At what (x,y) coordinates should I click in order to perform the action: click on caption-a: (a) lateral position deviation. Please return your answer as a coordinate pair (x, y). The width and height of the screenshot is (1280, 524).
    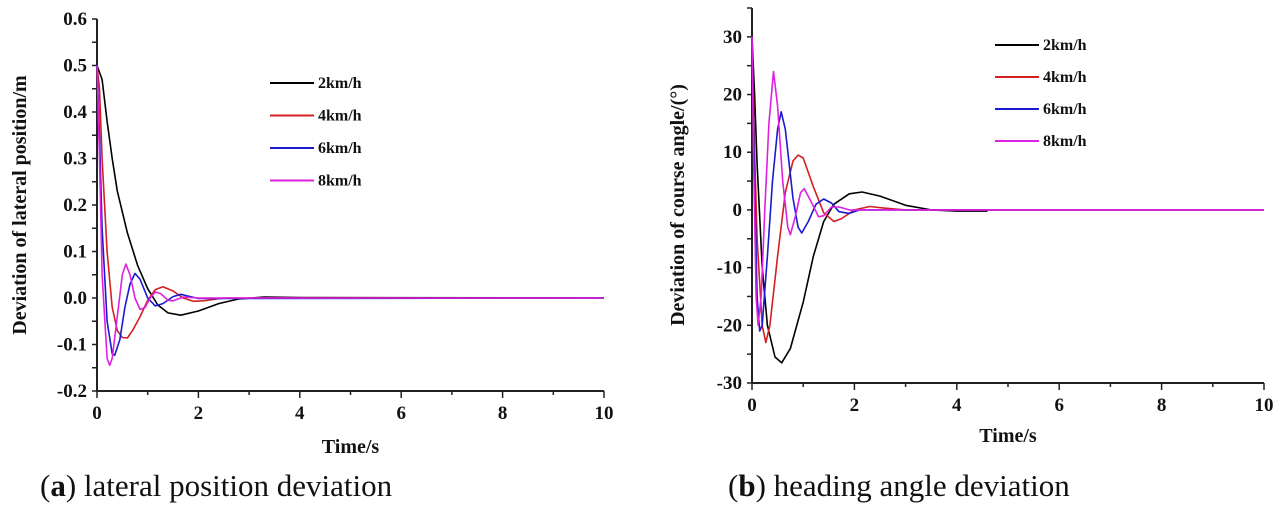
    Looking at the image, I should click on (216, 485).